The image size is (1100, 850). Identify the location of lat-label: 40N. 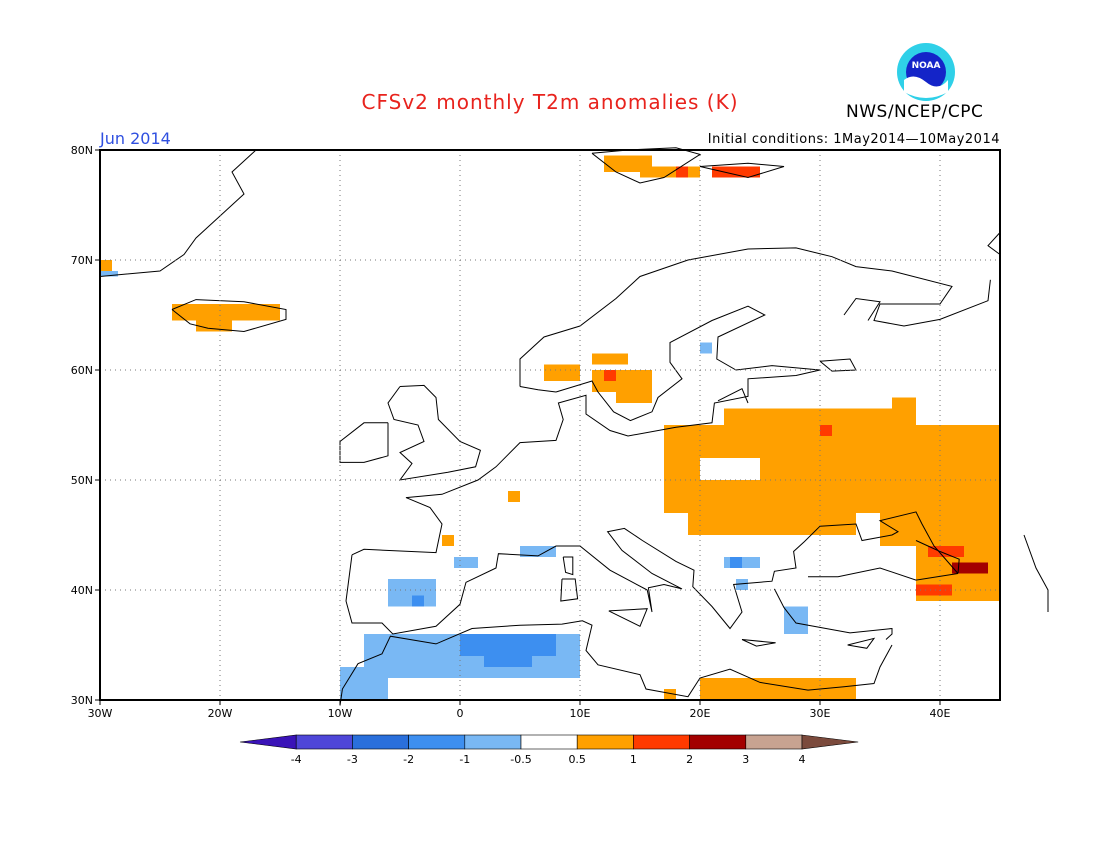
(82, 590).